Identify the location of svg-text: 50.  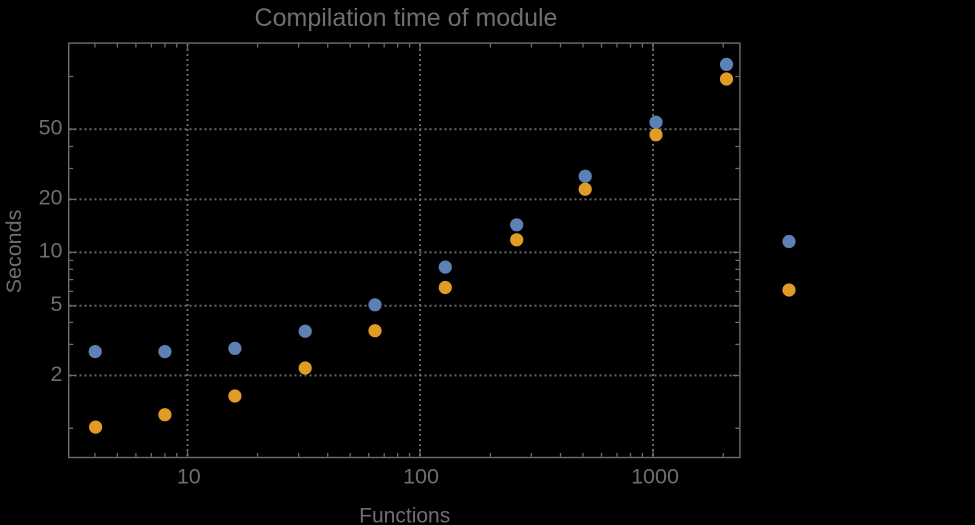
(51, 128).